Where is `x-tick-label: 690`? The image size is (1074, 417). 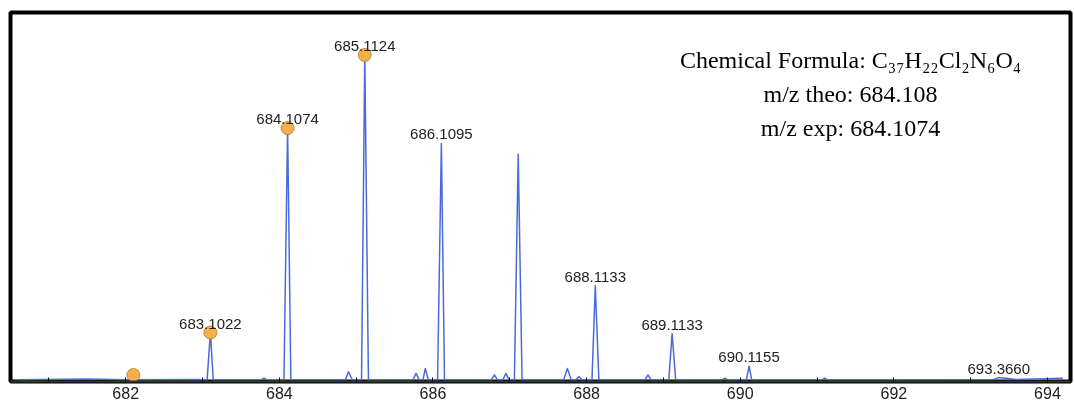
x-tick-label: 690 is located at coordinates (740, 393).